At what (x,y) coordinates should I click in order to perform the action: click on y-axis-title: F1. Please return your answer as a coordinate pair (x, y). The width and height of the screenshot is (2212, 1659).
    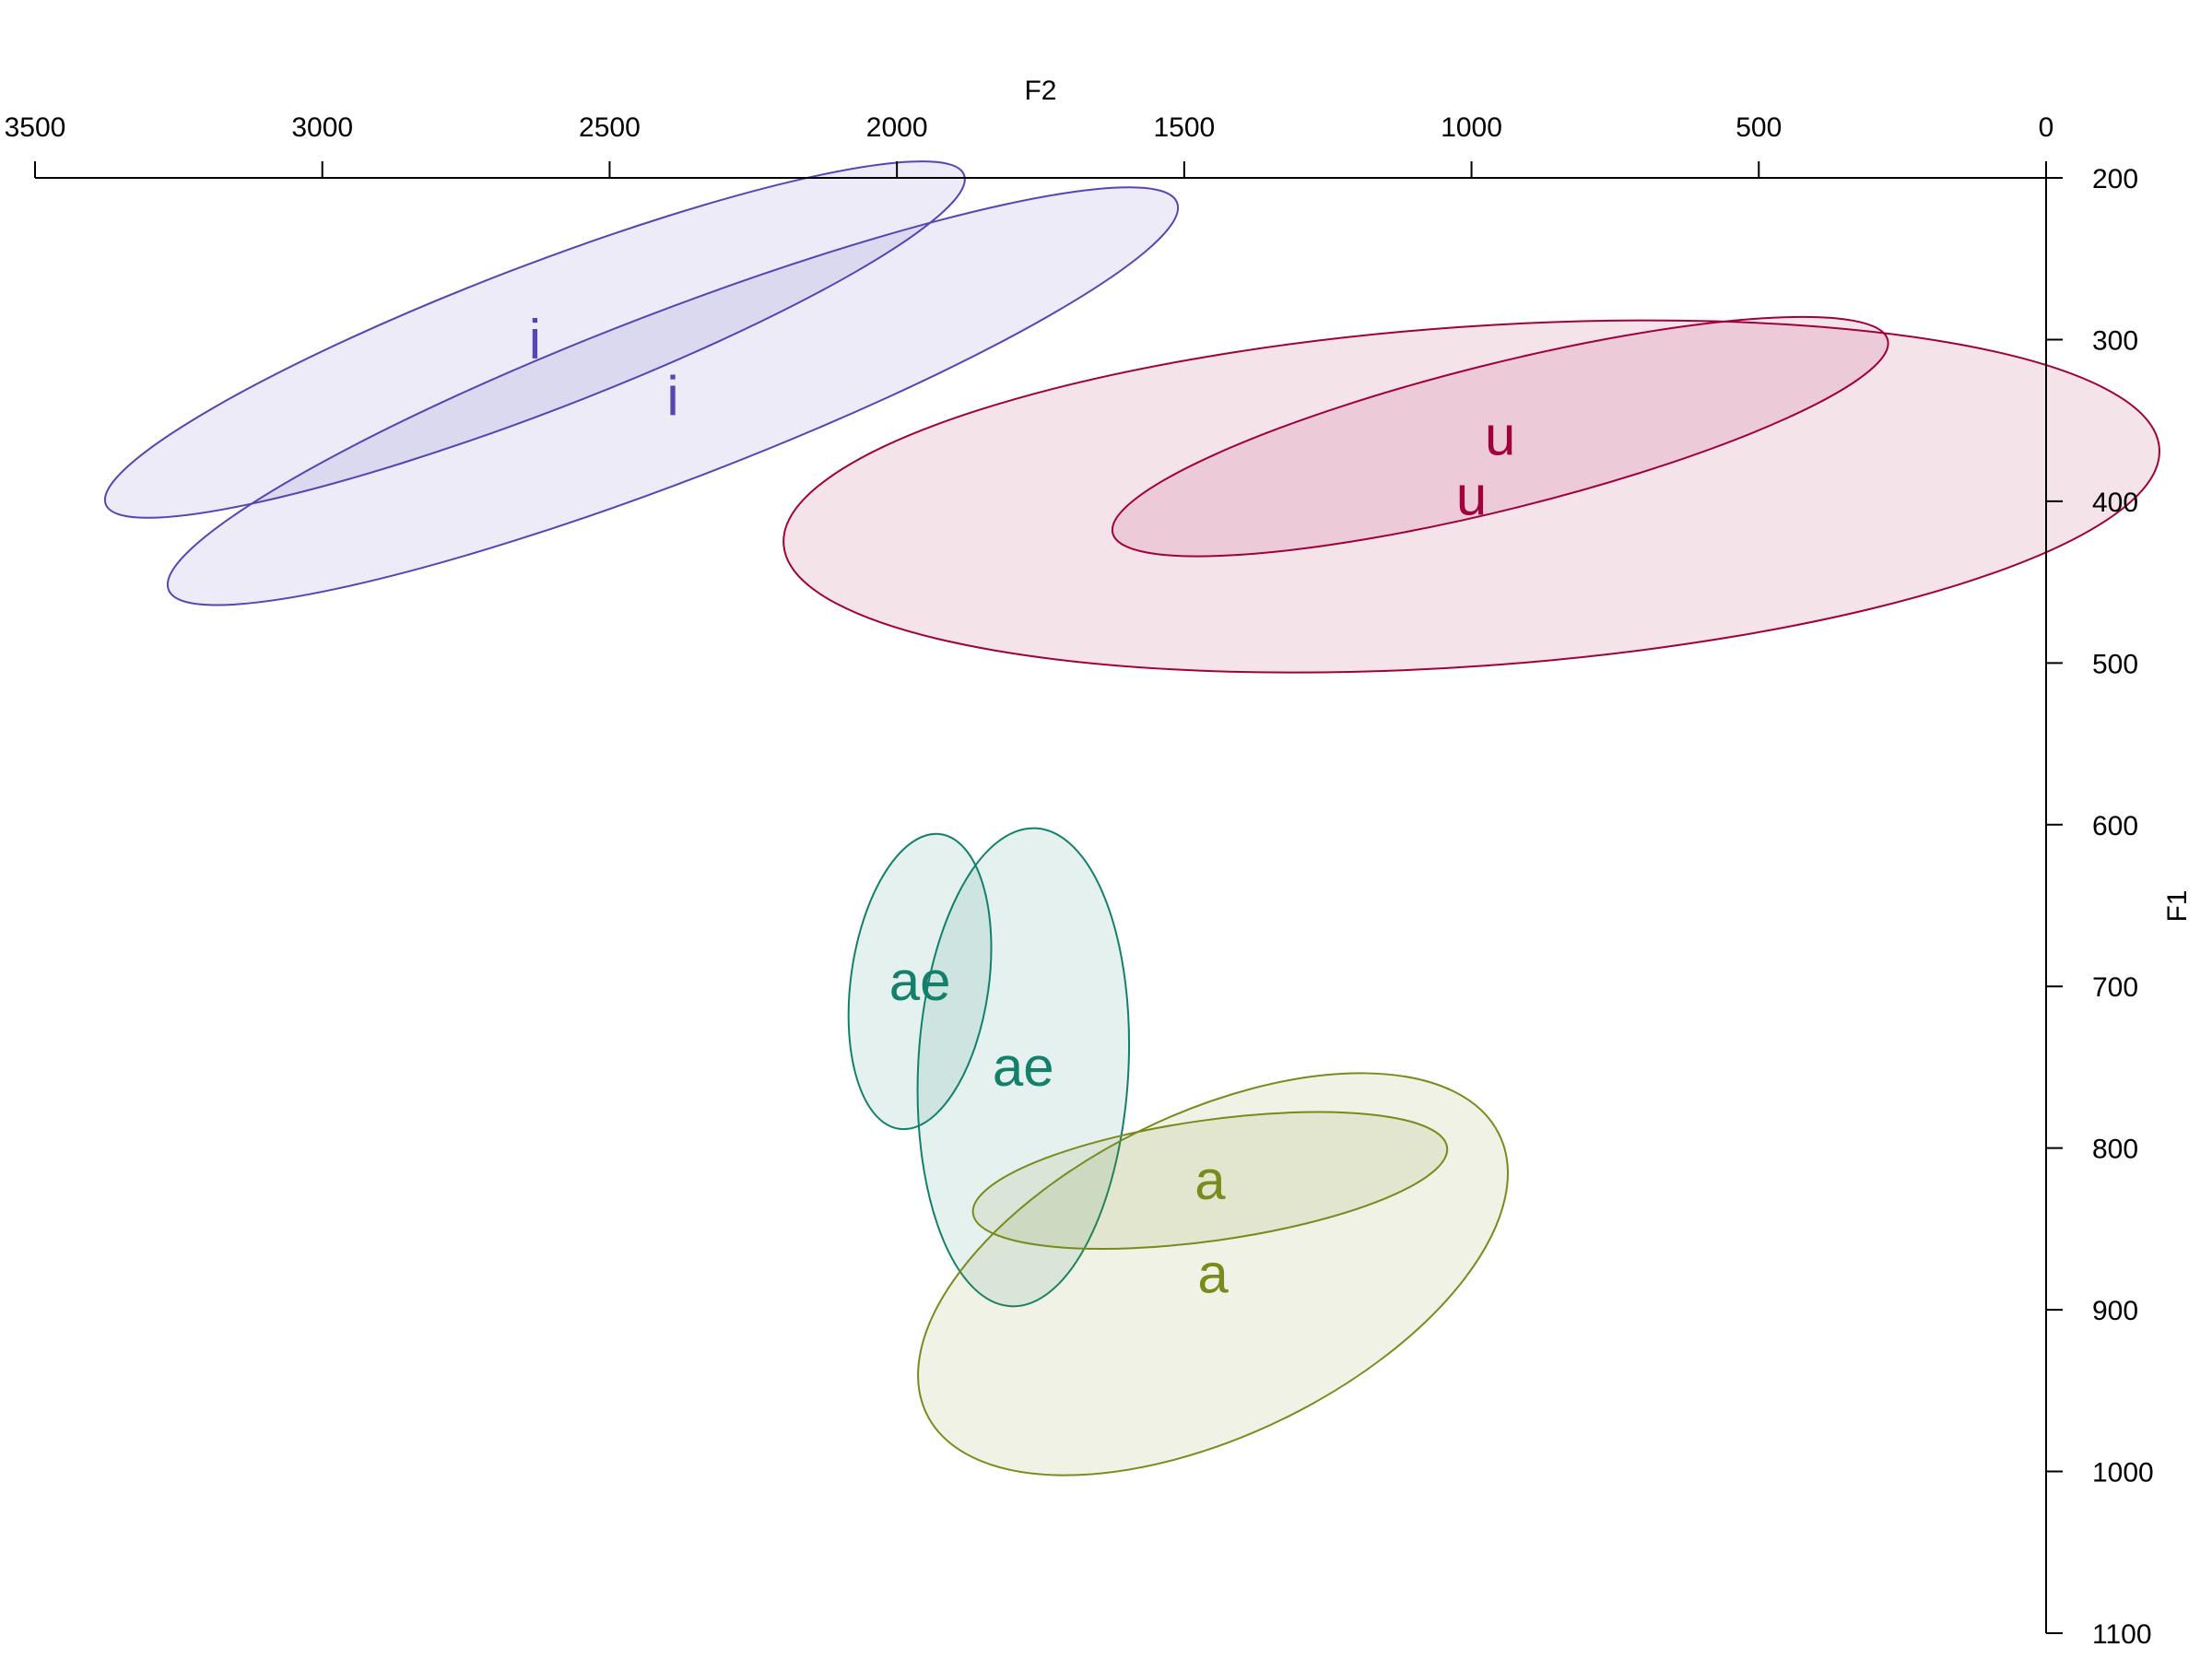
    Looking at the image, I should click on (2177, 905).